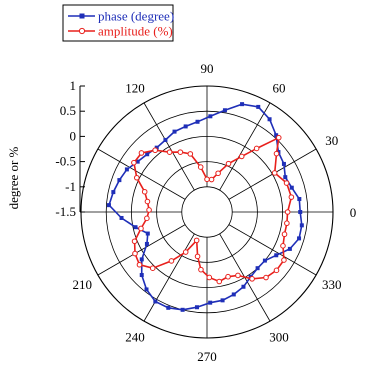 The height and width of the screenshot is (372, 366). Describe the element at coordinates (207, 356) in the screenshot. I see `angle-tick-label: 270` at that location.